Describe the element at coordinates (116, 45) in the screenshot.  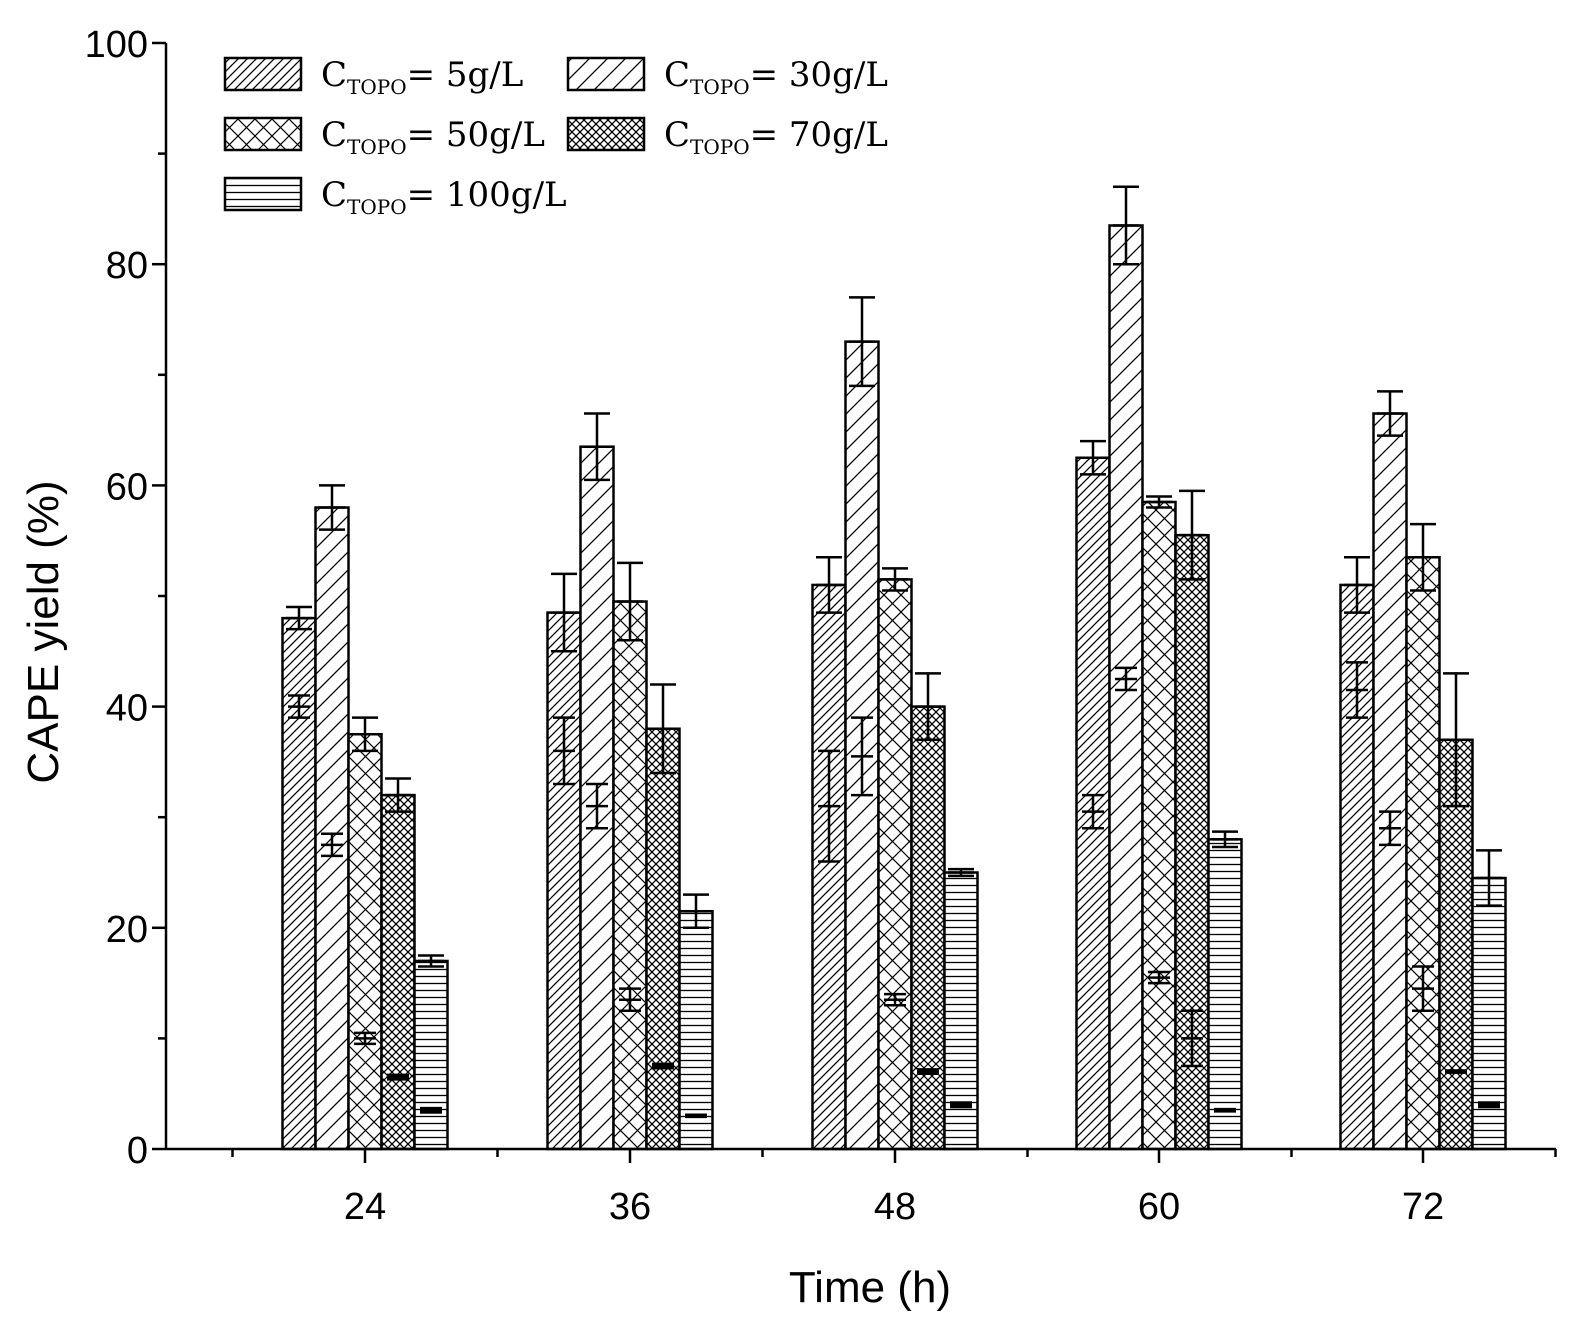
I see `y-tick-label-100: 100` at that location.